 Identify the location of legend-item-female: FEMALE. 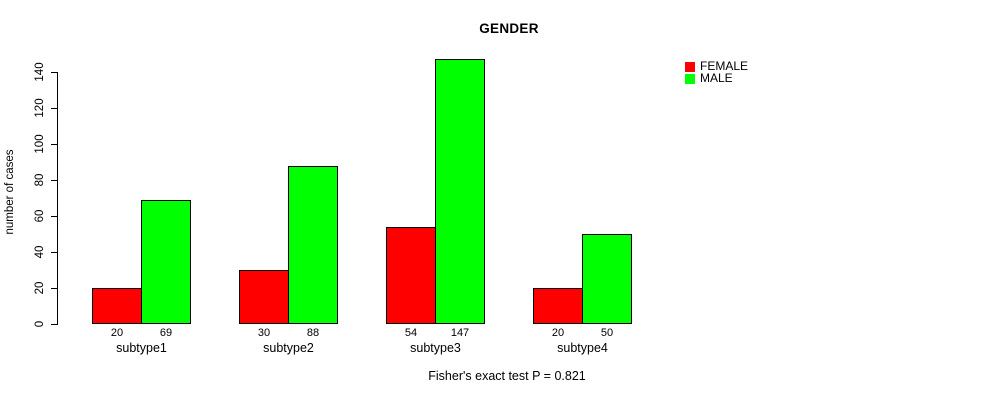
(717, 66).